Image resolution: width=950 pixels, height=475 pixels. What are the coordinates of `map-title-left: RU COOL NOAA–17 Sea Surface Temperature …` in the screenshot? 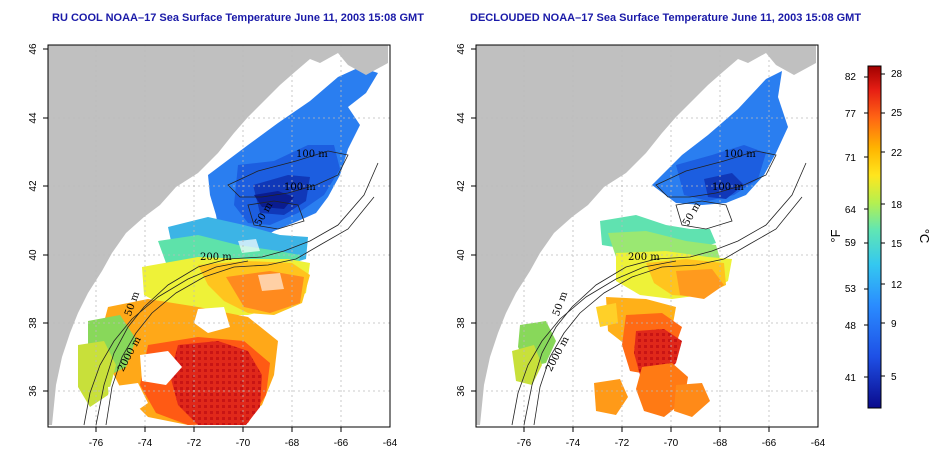 It's located at (238, 18).